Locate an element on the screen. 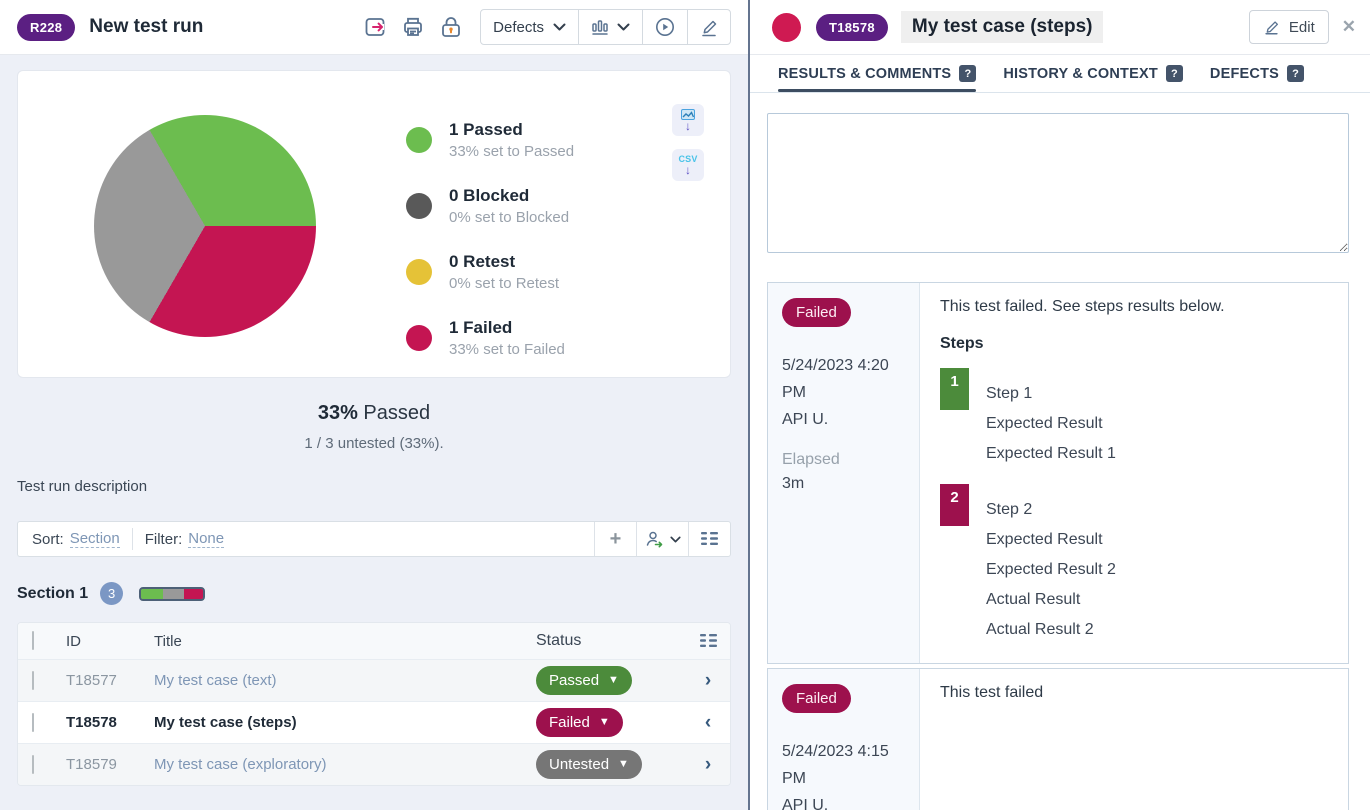 The width and height of the screenshot is (1370, 810). result-meta-text: 5/24/2023 4:20 PM API U. is located at coordinates (843, 392).